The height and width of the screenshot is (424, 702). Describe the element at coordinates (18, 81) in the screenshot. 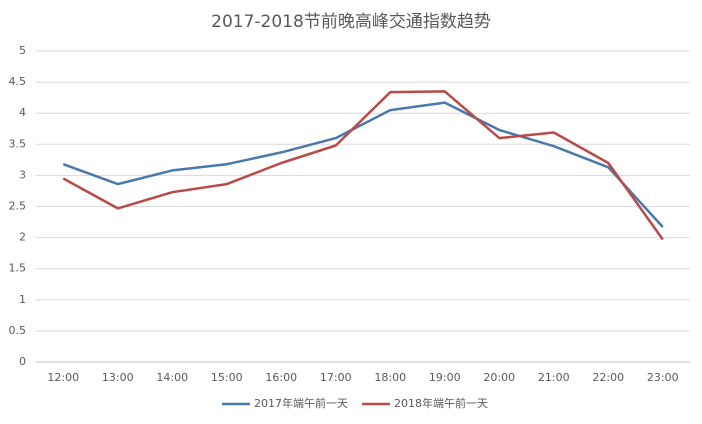

I see `y-tick-label: 4.5` at that location.